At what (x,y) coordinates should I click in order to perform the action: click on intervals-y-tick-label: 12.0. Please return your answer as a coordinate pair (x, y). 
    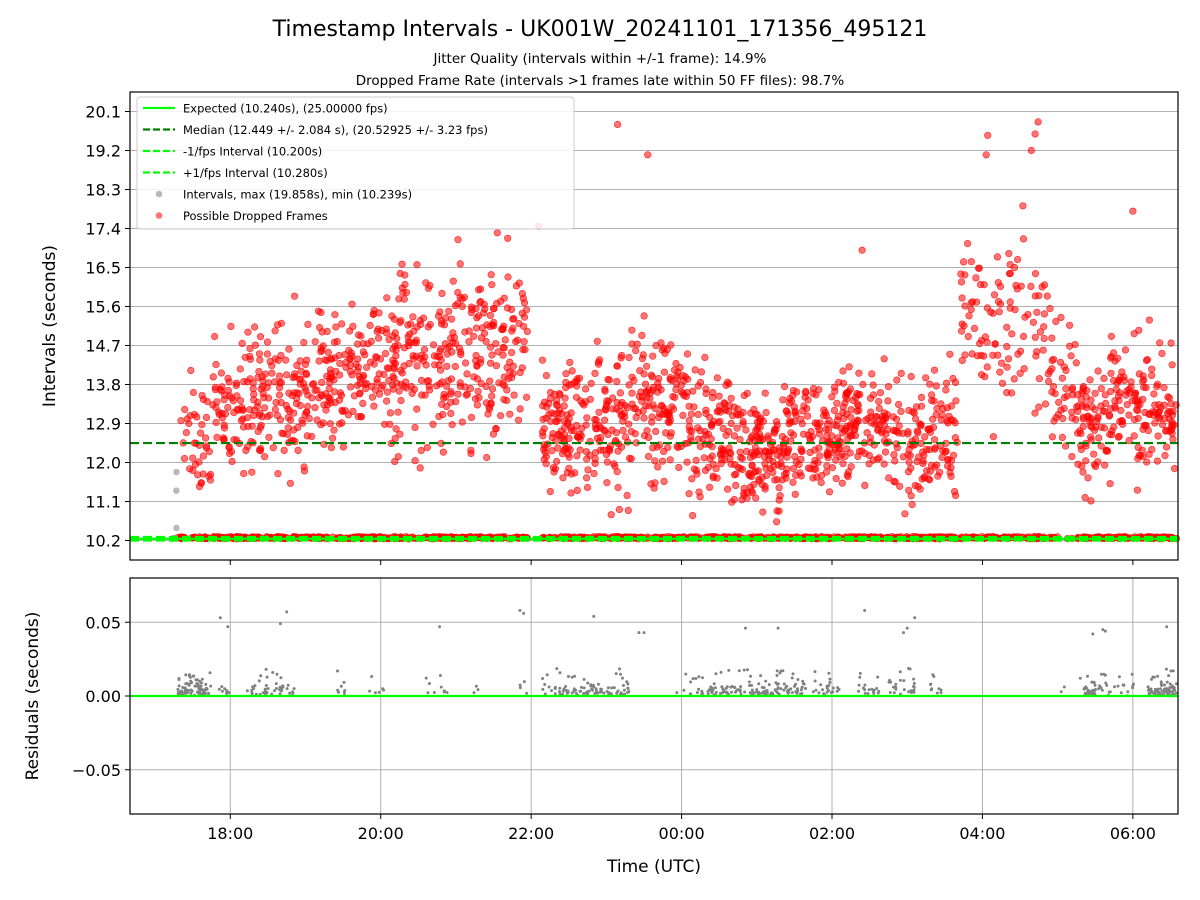
    Looking at the image, I should click on (103, 463).